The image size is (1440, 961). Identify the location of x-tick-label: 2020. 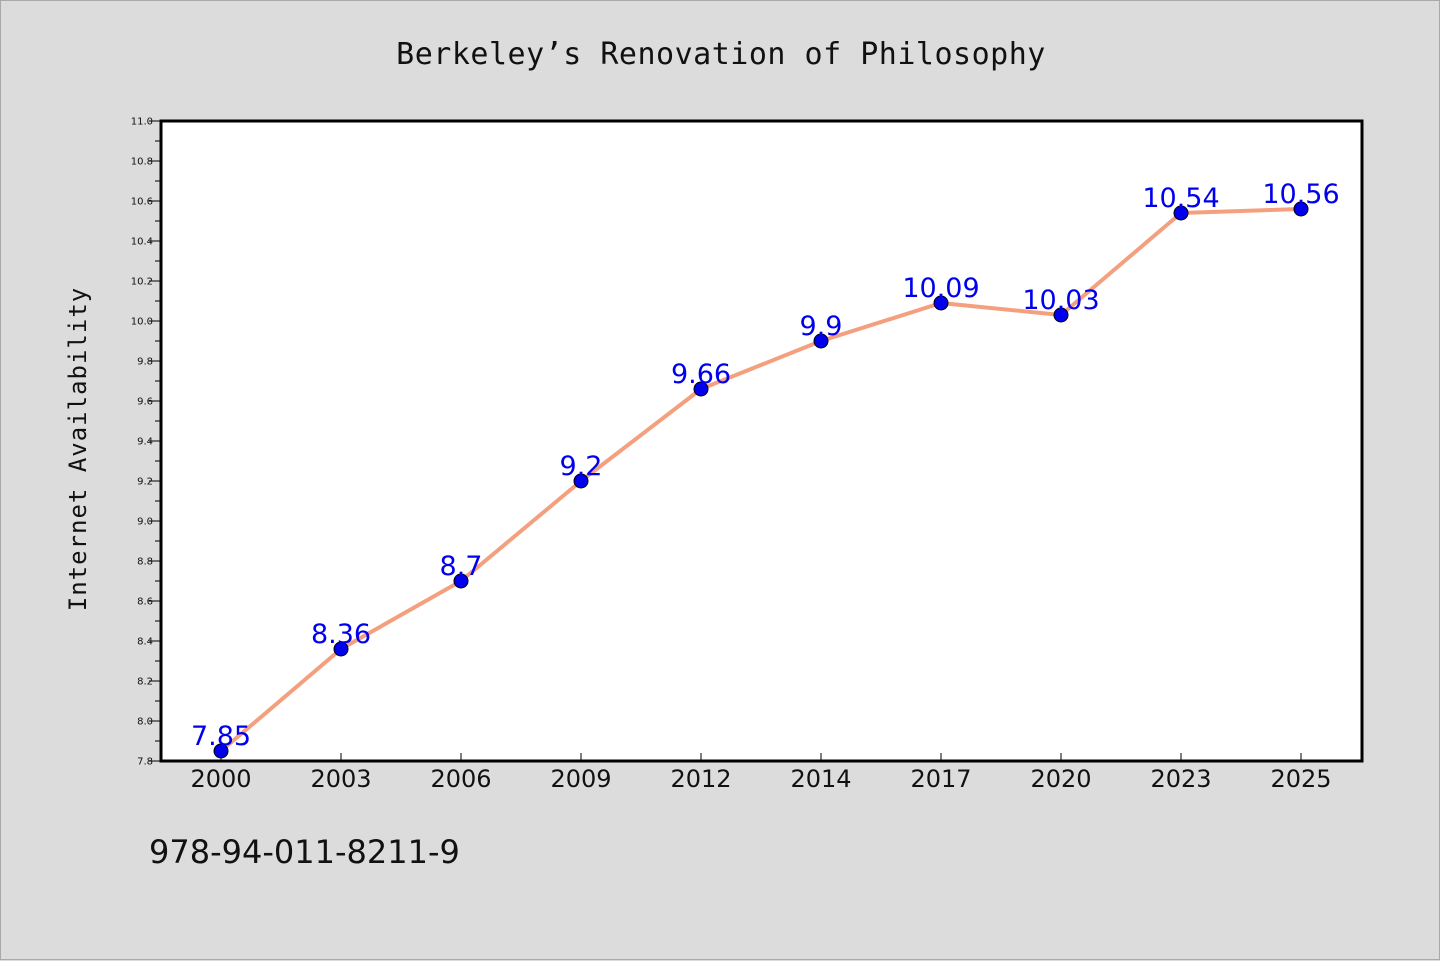
(1060, 779).